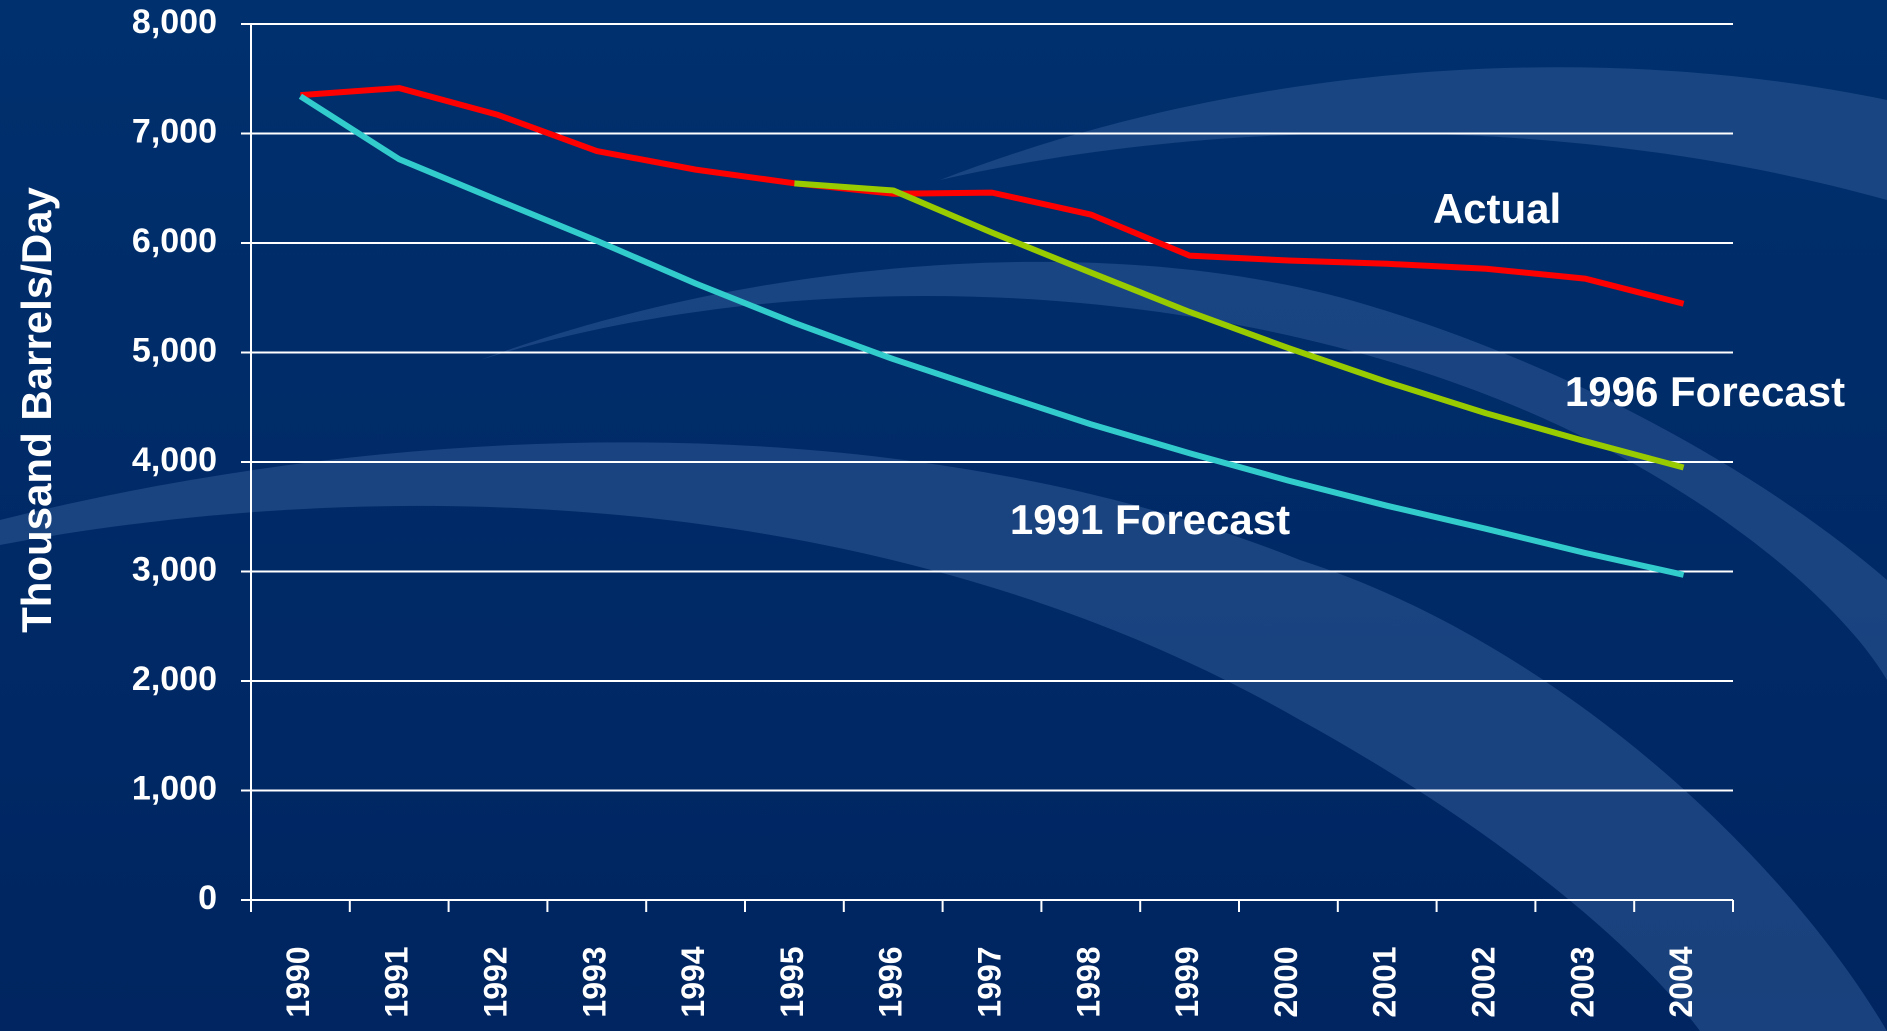 The height and width of the screenshot is (1031, 1887). What do you see at coordinates (1413, 133) in the screenshot?
I see `swoosh` at bounding box center [1413, 133].